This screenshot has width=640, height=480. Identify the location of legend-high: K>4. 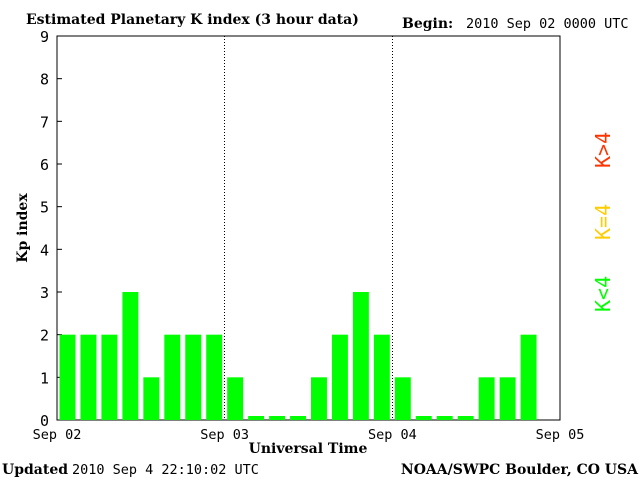
(603, 150).